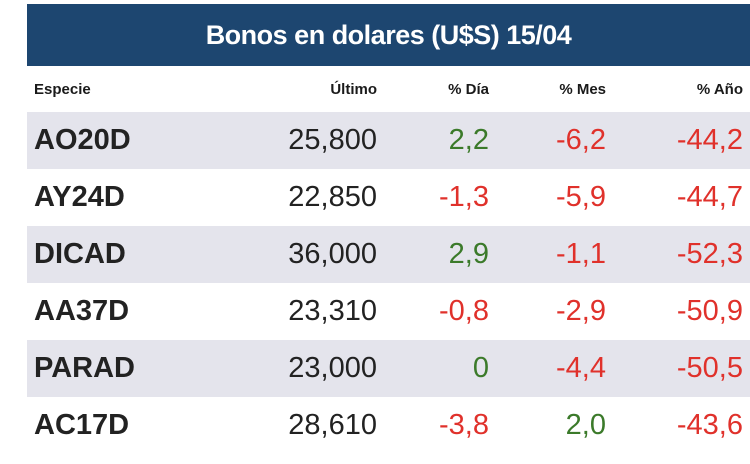  What do you see at coordinates (709, 425) in the screenshot?
I see `cell-anio: -43,6` at bounding box center [709, 425].